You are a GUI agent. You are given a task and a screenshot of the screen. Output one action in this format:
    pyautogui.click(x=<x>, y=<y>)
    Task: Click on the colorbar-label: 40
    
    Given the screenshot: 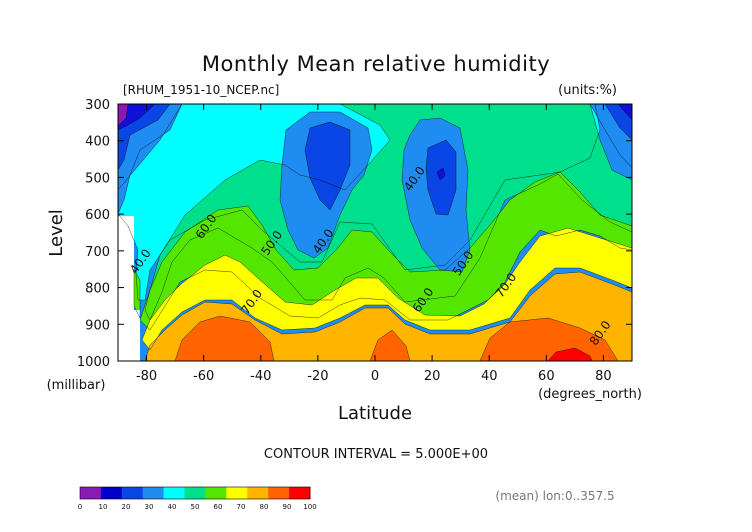 What is the action you would take?
    pyautogui.click(x=172, y=507)
    